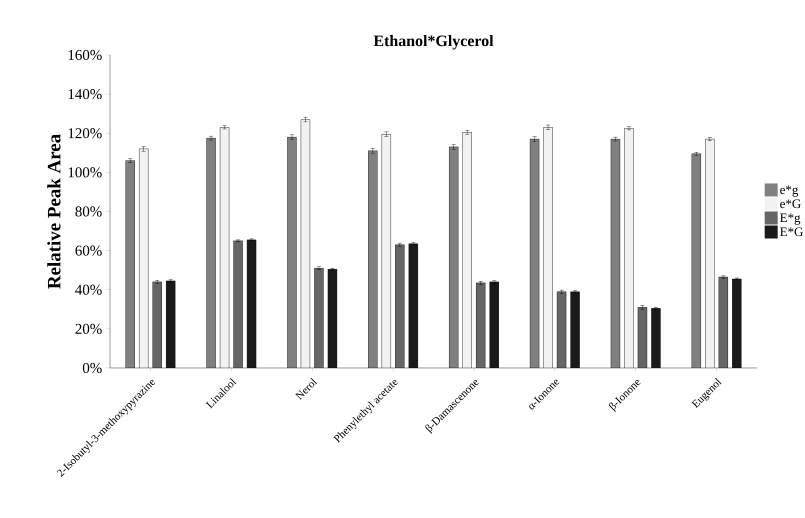  What do you see at coordinates (54, 211) in the screenshot?
I see `y-axis-title: Relative Peak Area` at bounding box center [54, 211].